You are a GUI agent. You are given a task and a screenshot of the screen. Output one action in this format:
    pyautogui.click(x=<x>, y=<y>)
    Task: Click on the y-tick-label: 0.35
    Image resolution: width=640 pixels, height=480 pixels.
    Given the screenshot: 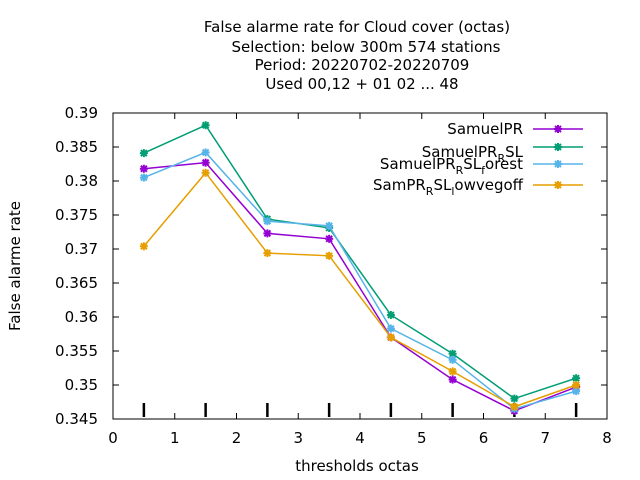 What is the action you would take?
    pyautogui.click(x=81, y=385)
    